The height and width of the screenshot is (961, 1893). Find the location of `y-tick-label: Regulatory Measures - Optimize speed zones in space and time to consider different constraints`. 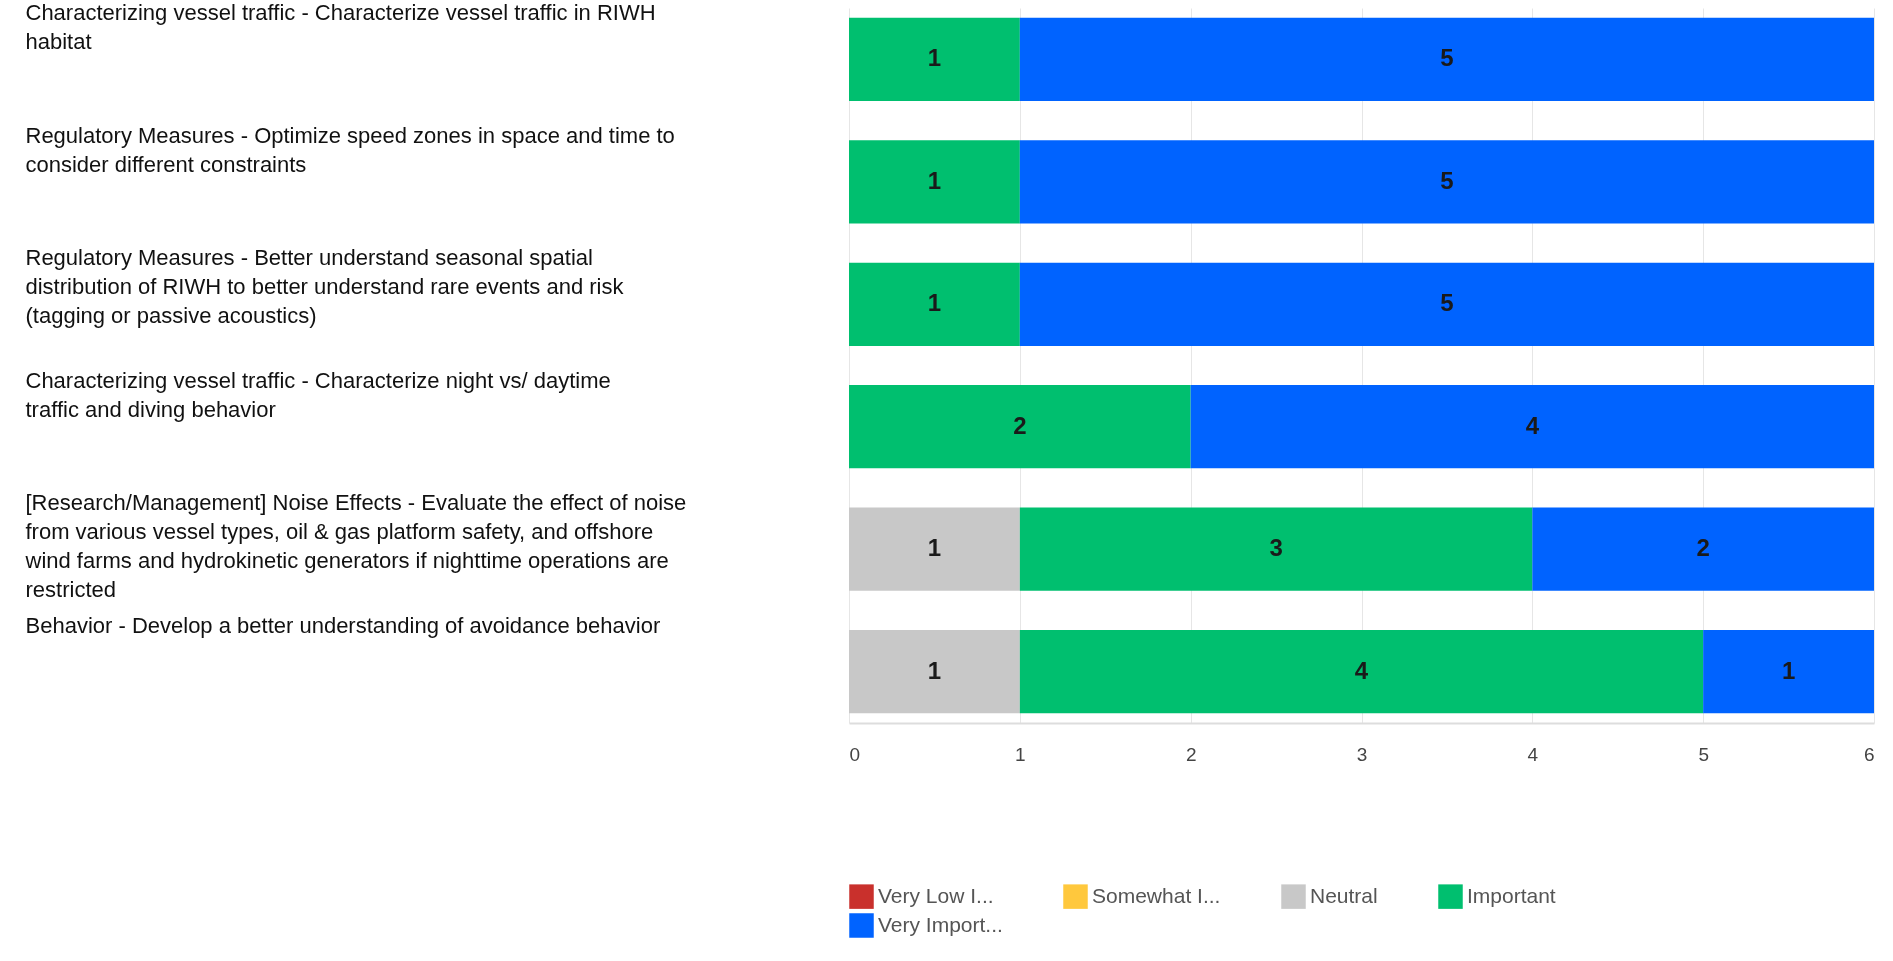

y-tick-label: Regulatory Measures - Optimize speed zones in space and time to consider different constraints is located at coordinates (350, 149).